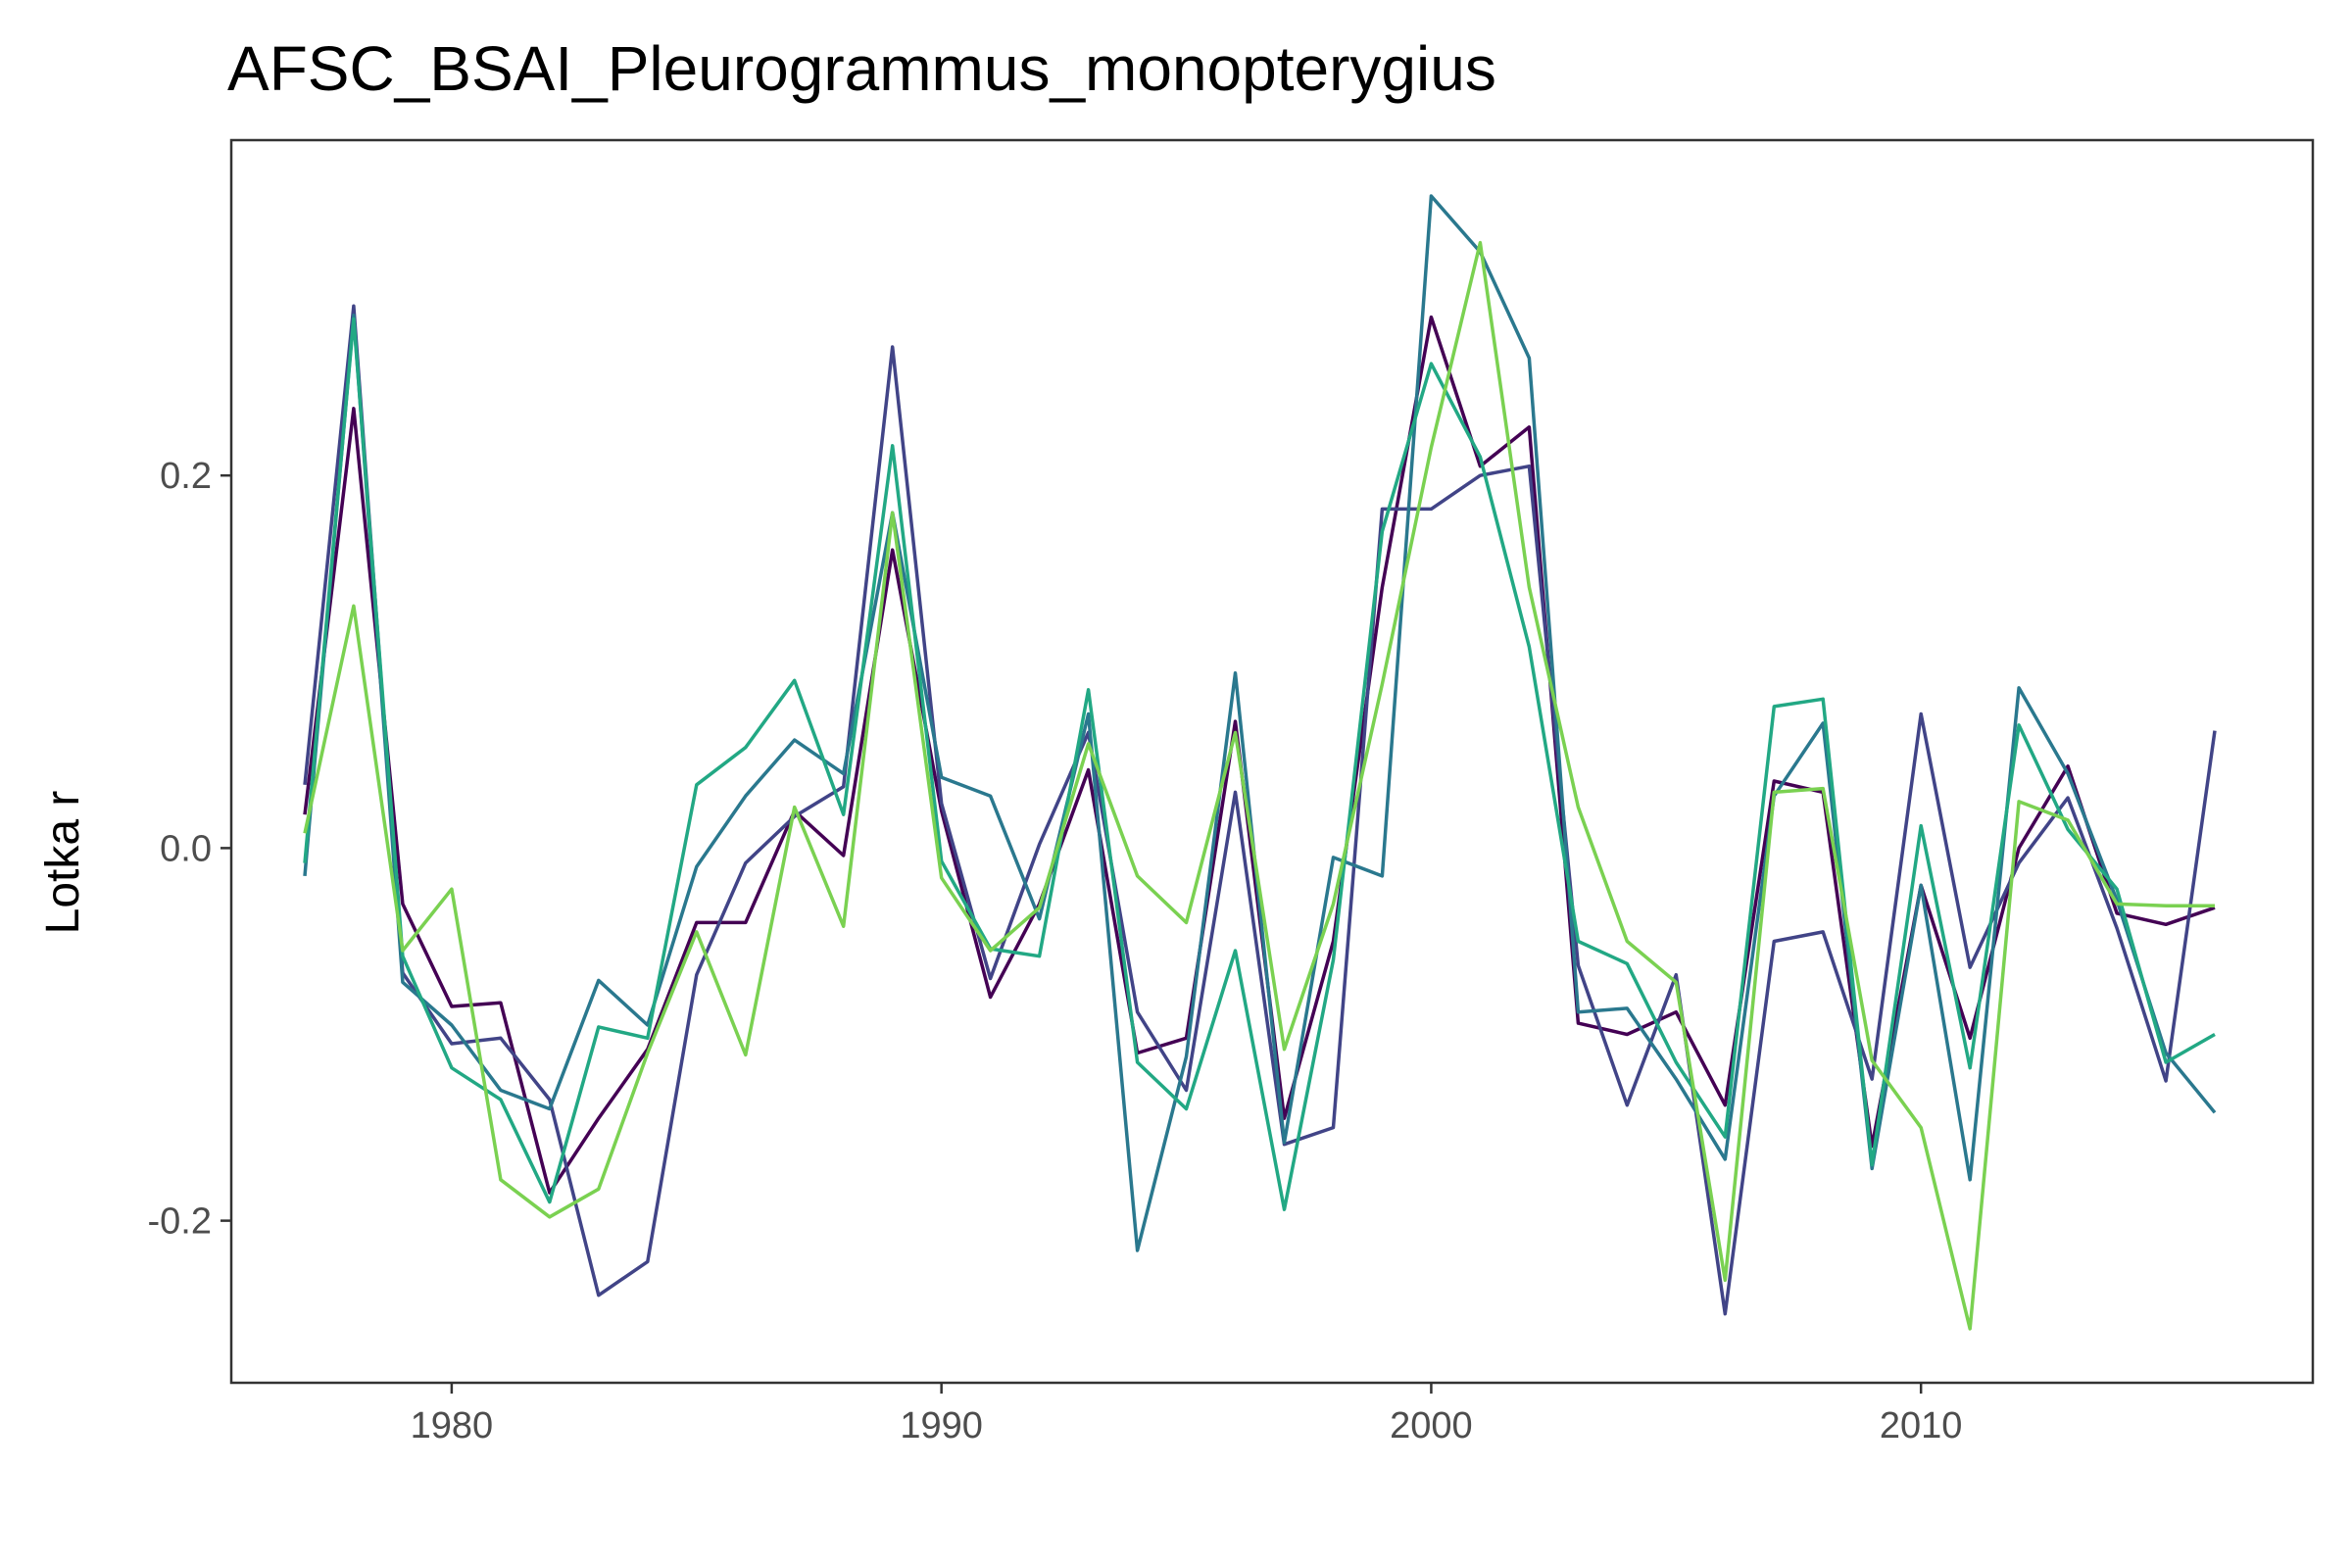  I want to click on y-tick-label: 0.0, so click(186, 848).